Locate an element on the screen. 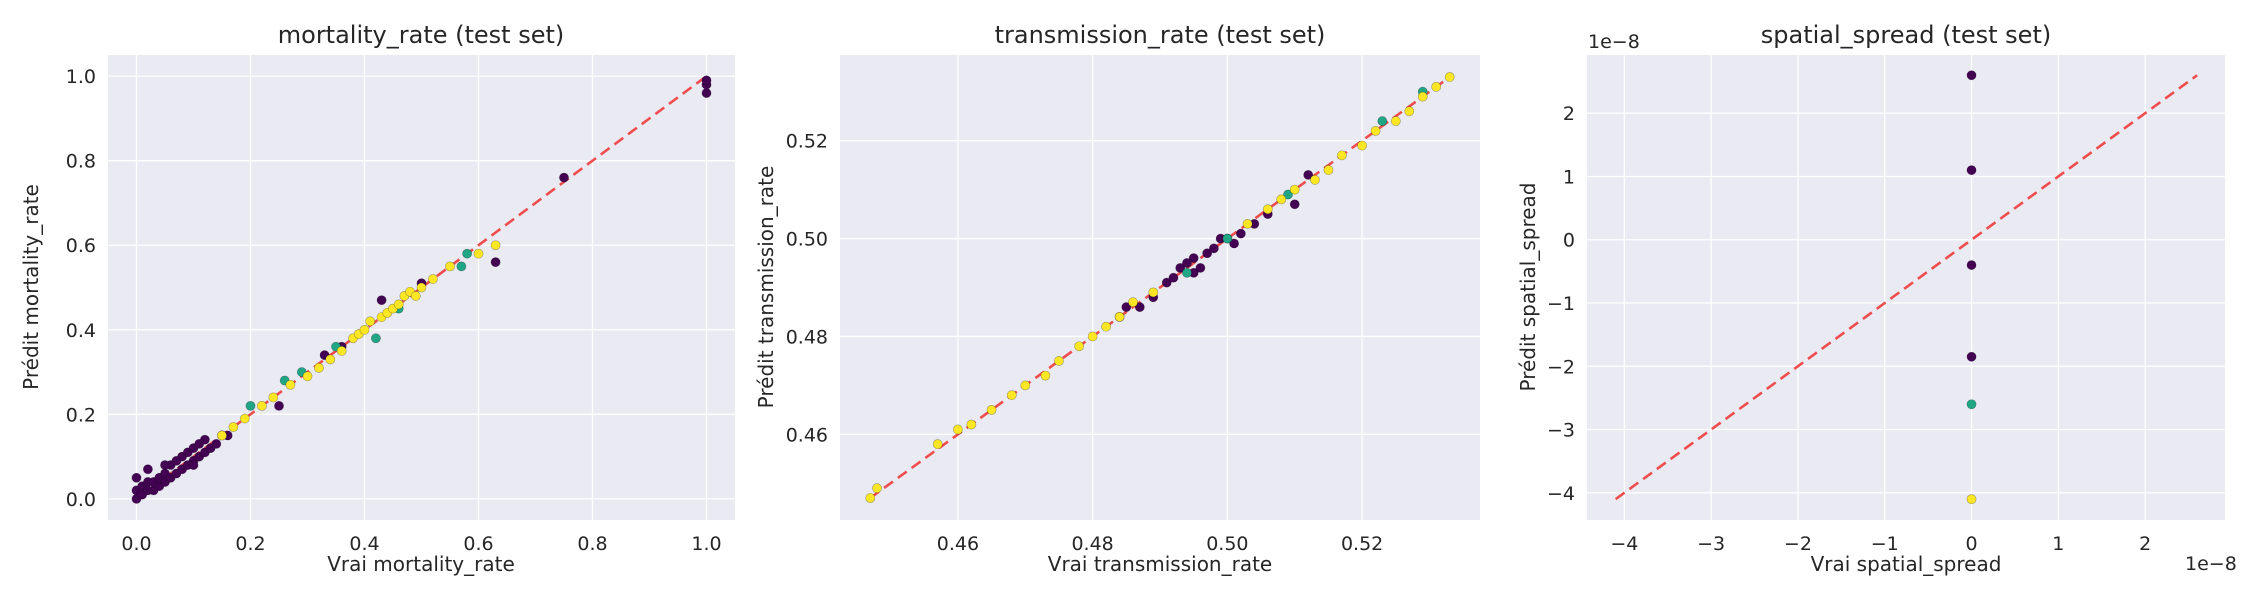 The width and height of the screenshot is (2250, 600). y-tick-label: 0.6 is located at coordinates (81, 246).